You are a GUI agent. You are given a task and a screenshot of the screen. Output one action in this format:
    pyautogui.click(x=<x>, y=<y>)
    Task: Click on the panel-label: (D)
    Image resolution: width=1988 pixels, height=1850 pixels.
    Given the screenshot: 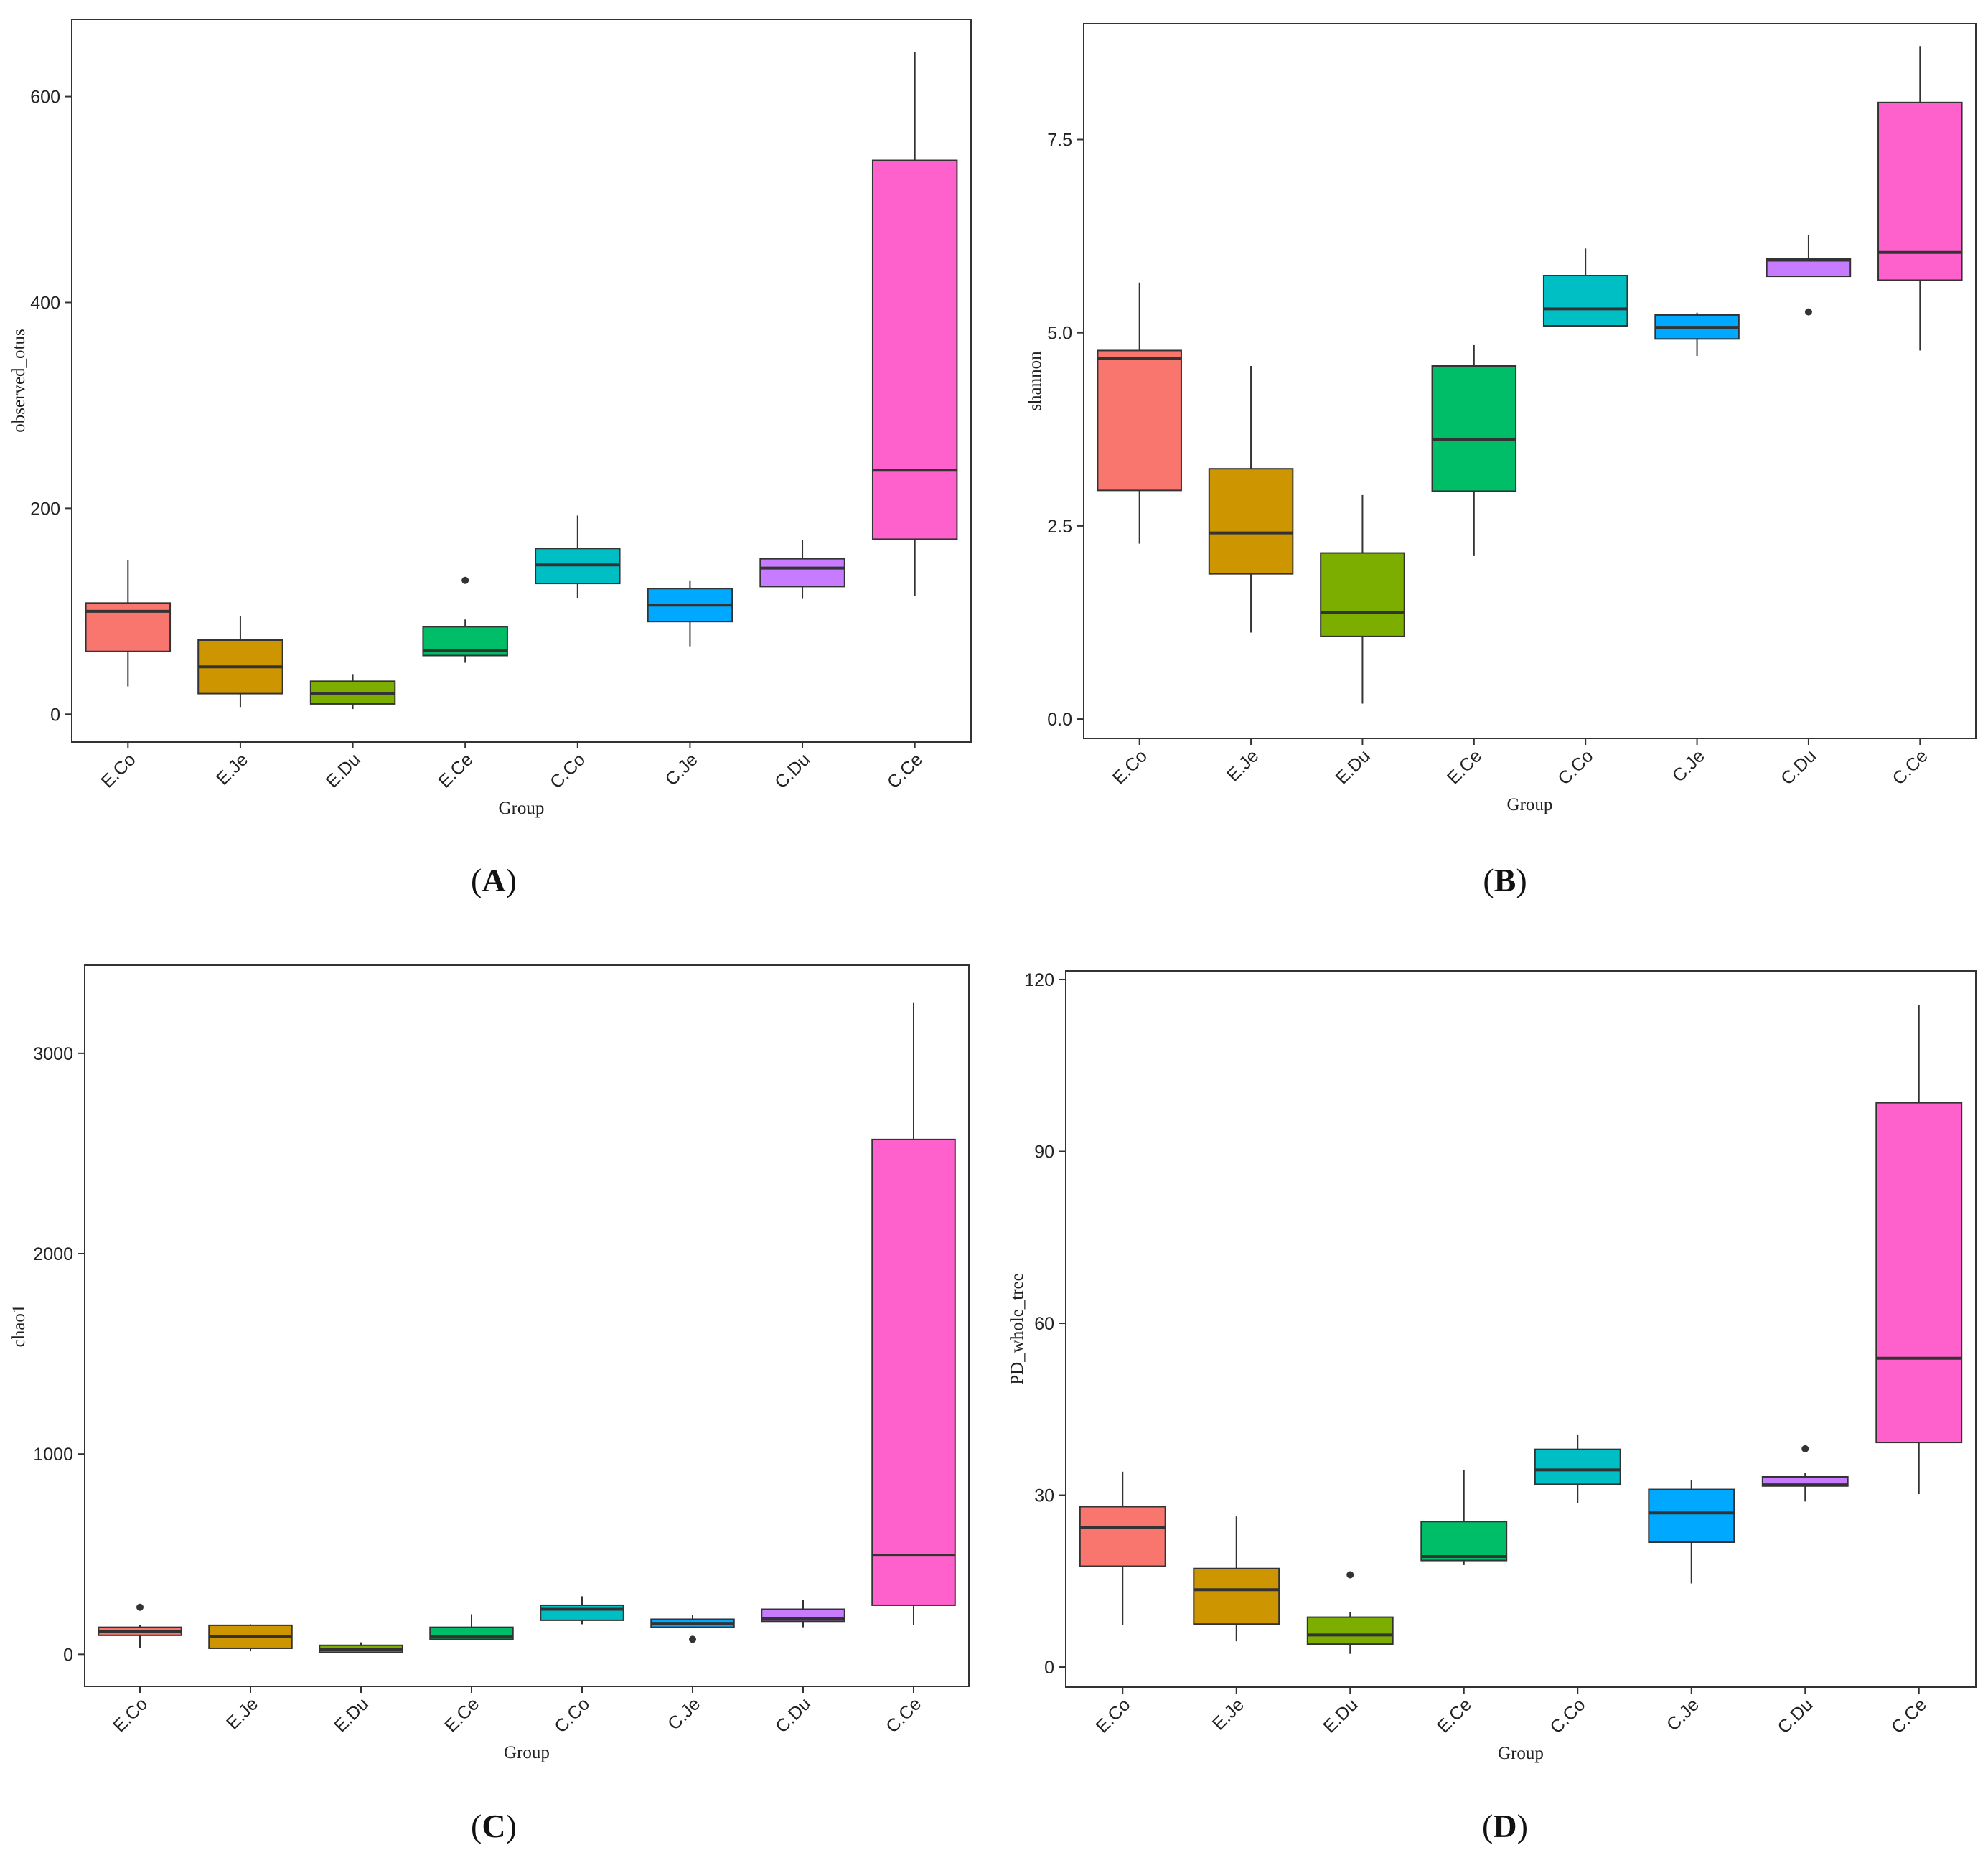 What is the action you would take?
    pyautogui.click(x=1505, y=1826)
    